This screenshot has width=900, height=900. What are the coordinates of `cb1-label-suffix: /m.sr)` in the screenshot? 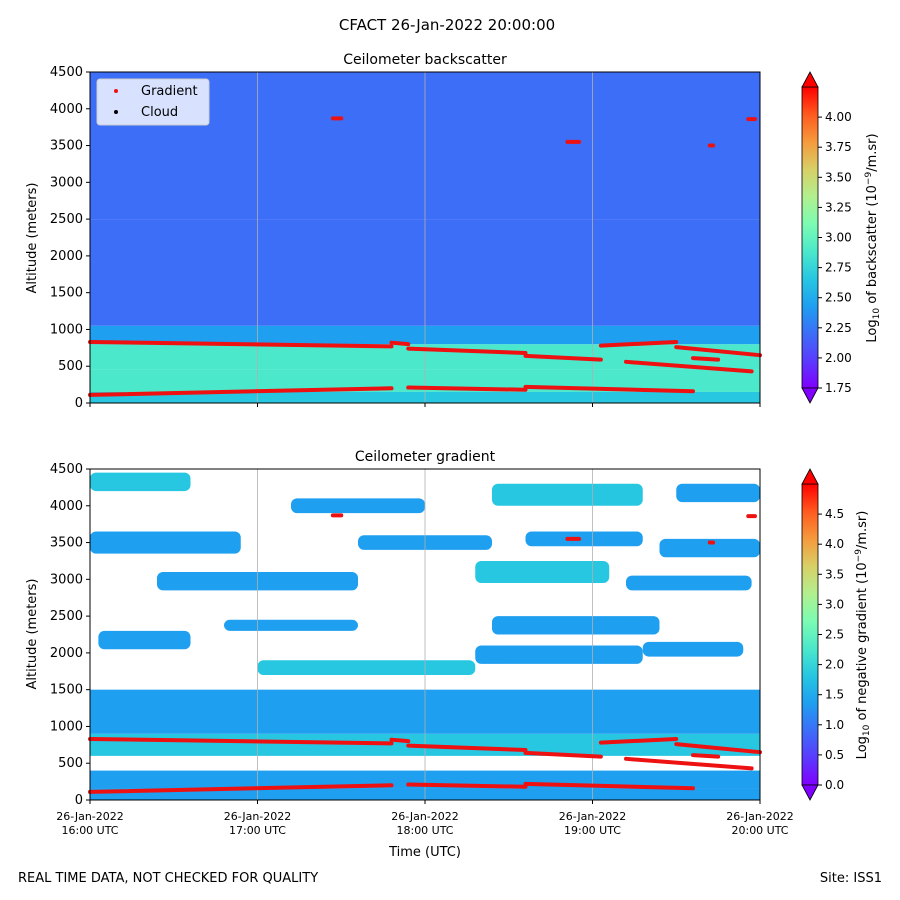 It's located at (862, 530).